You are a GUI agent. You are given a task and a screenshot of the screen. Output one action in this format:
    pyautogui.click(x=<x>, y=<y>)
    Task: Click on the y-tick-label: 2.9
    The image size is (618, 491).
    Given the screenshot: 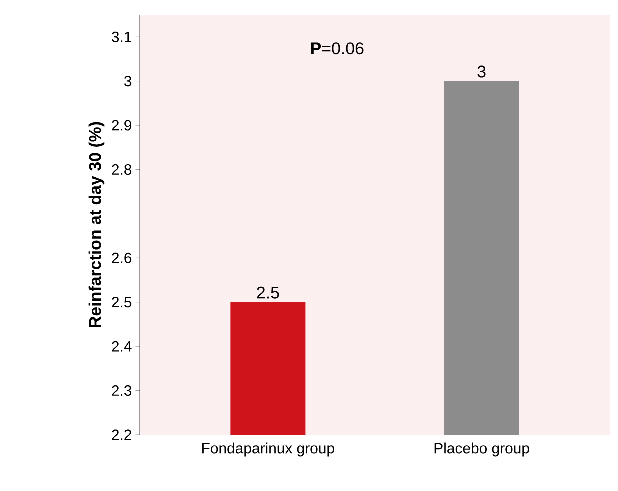 What is the action you would take?
    pyautogui.click(x=122, y=125)
    